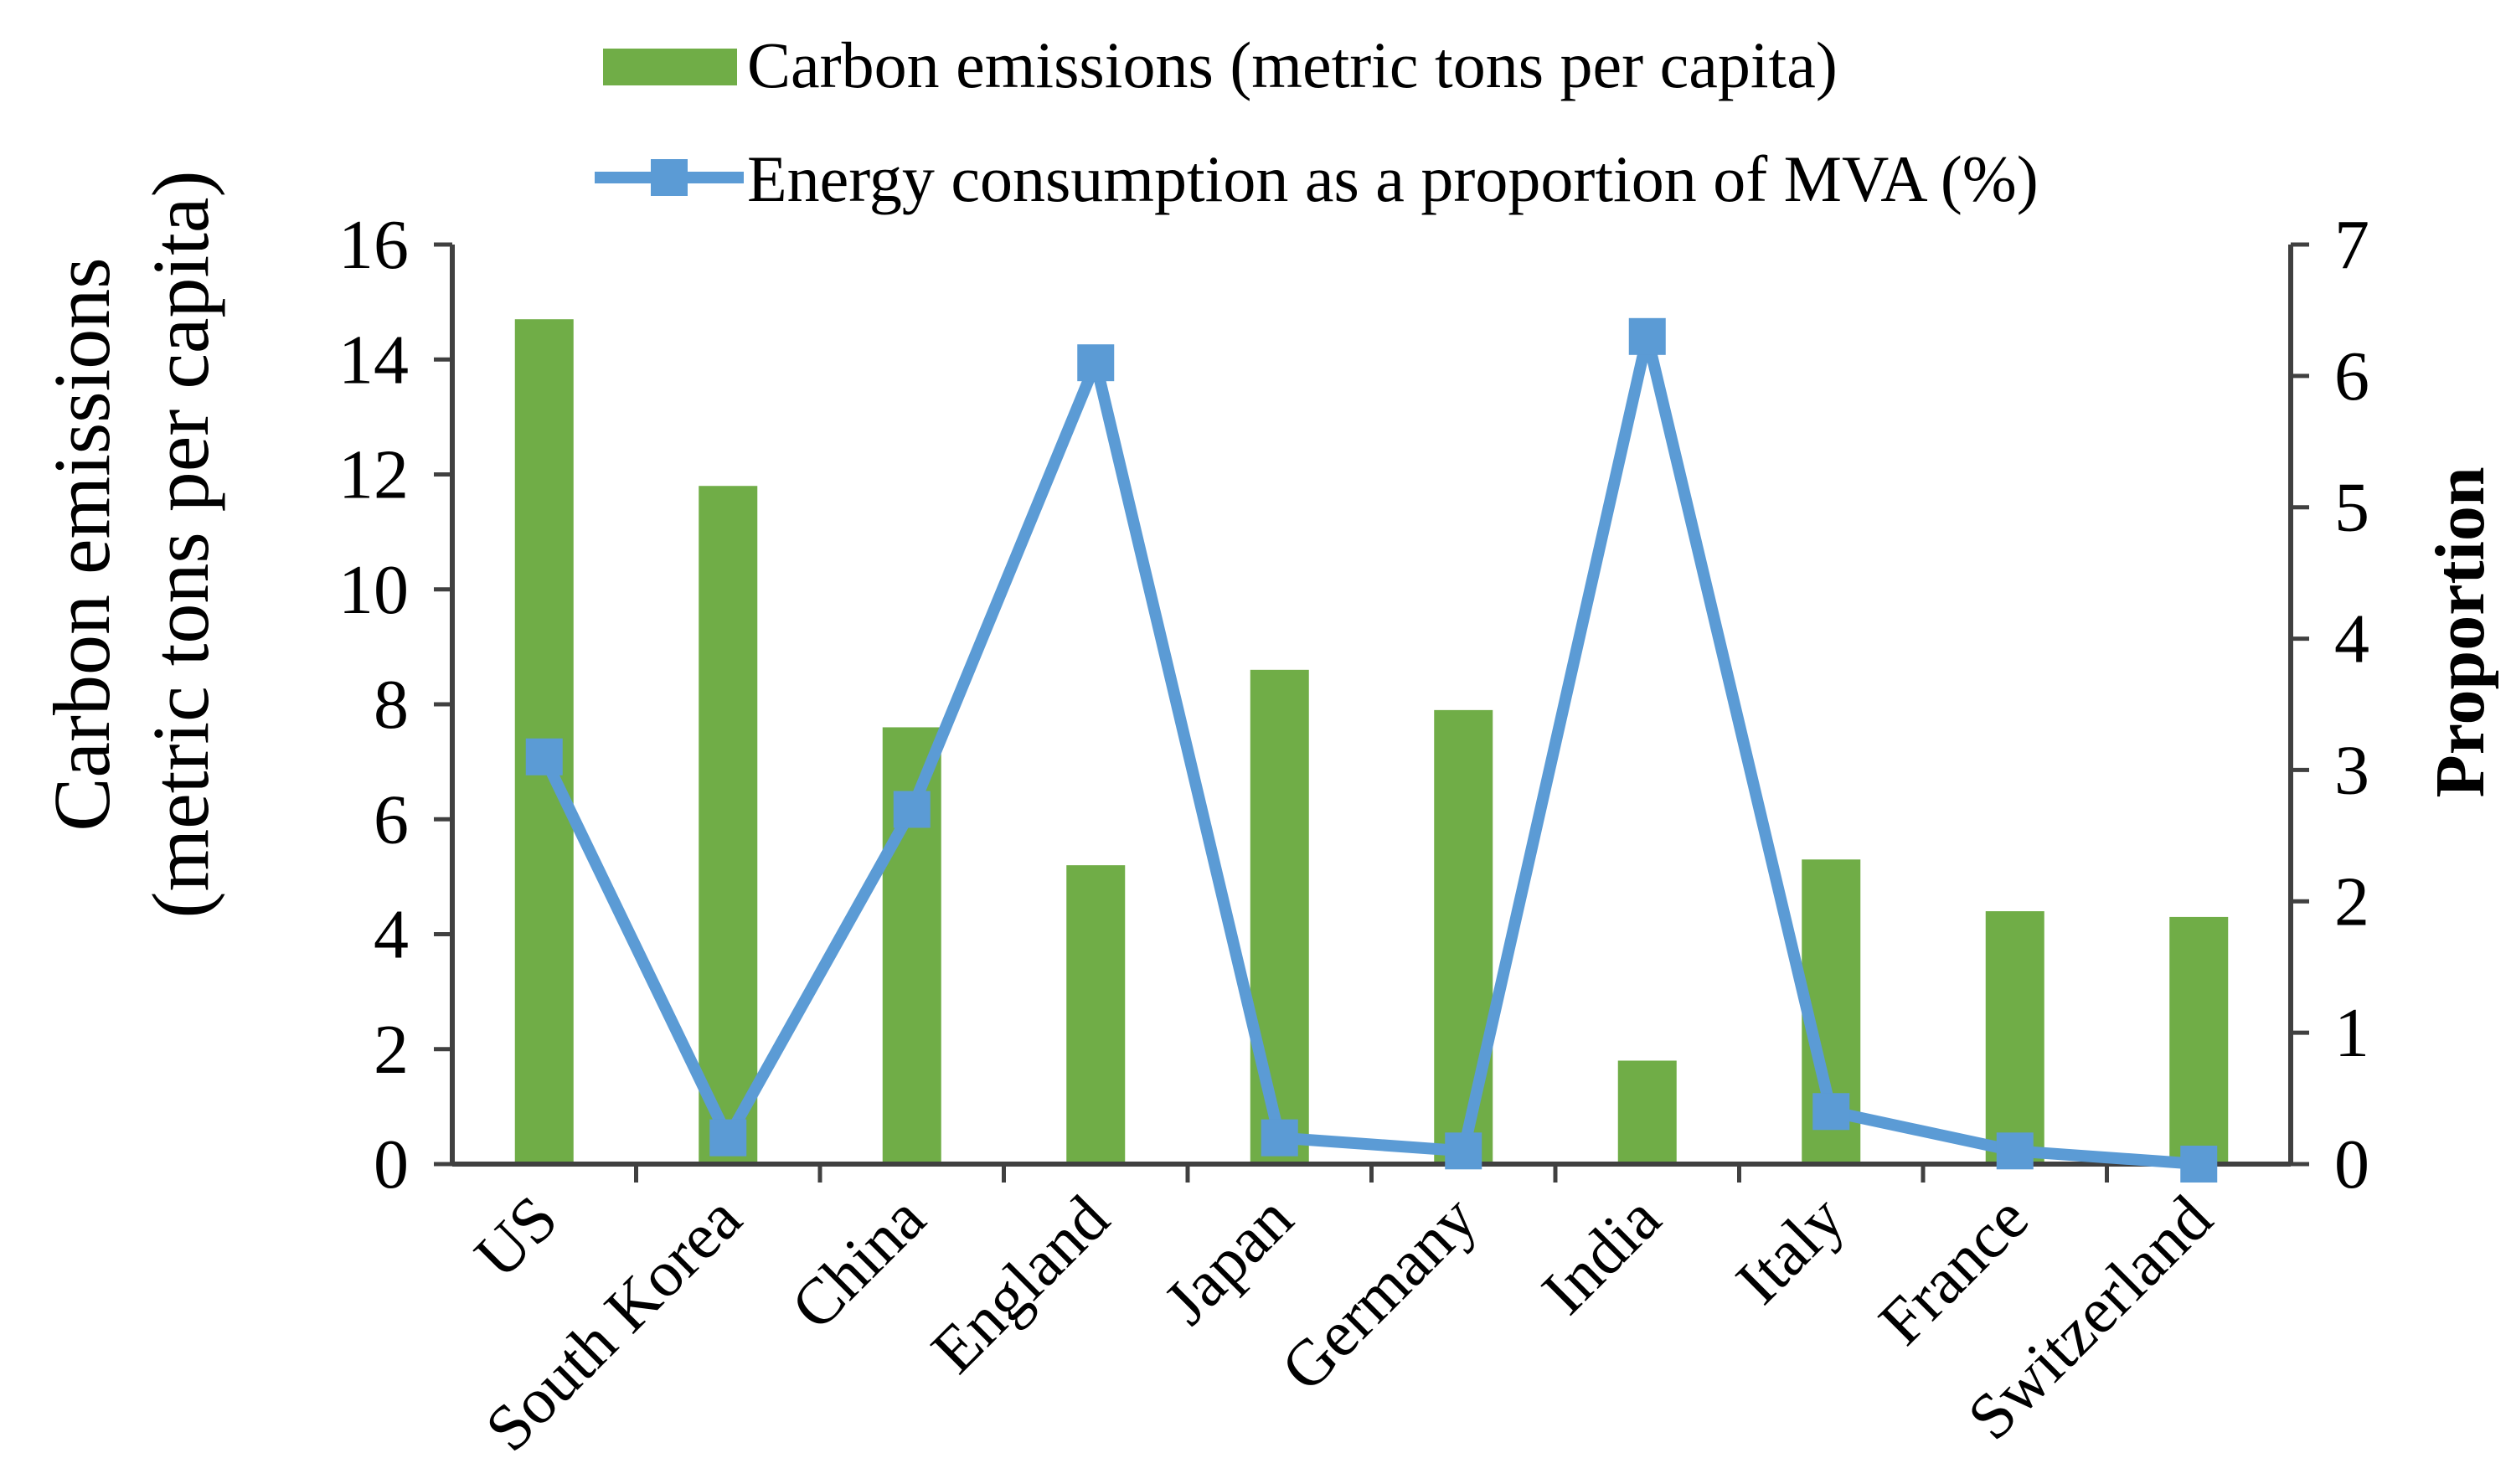 The height and width of the screenshot is (1484, 2511). Describe the element at coordinates (2351, 902) in the screenshot. I see `y-right-tick-label: 2` at that location.